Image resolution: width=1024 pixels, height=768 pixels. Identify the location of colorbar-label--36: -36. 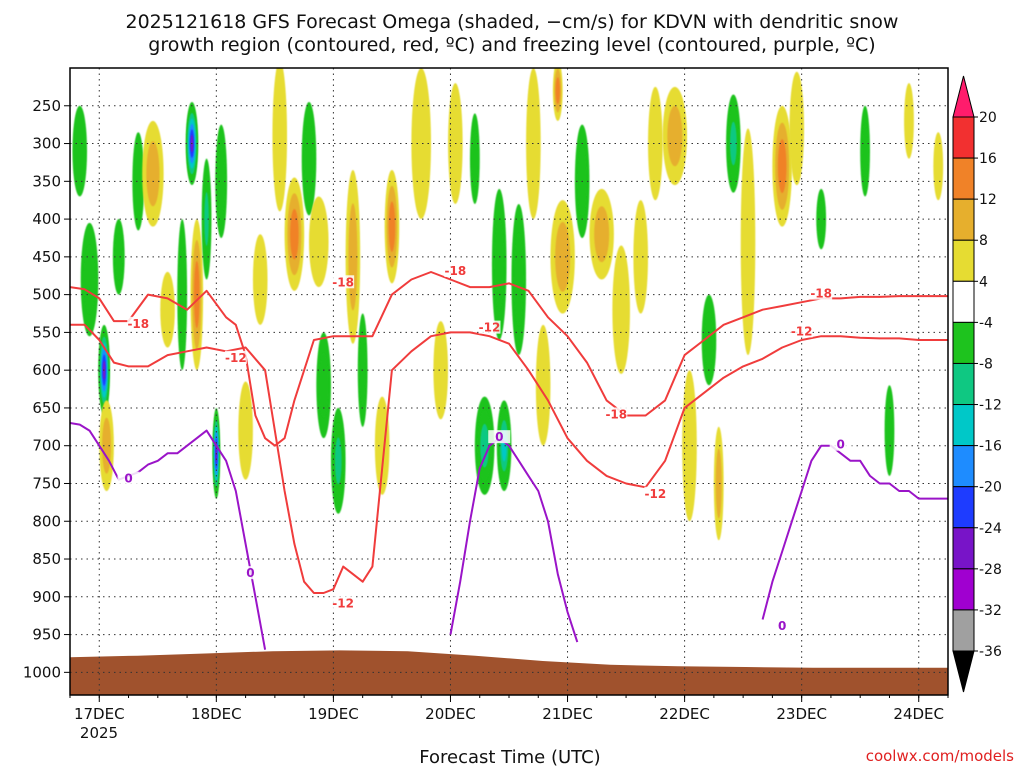
(990, 652).